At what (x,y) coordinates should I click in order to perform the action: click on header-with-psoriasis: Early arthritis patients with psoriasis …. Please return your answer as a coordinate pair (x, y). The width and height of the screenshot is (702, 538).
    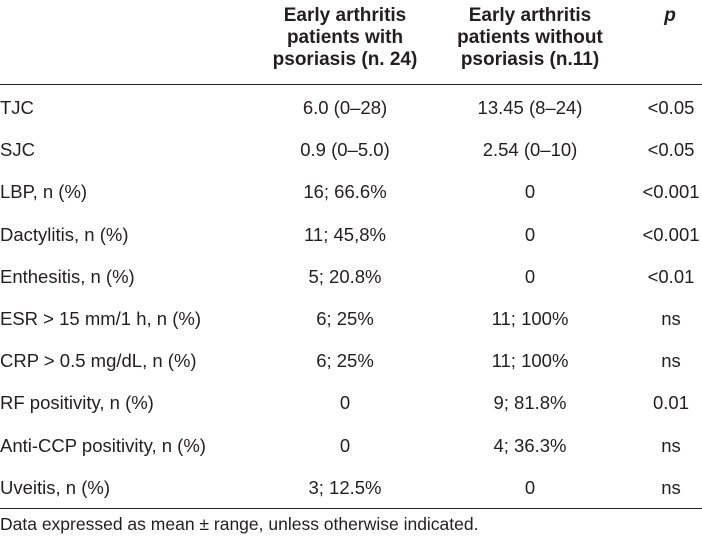
    Looking at the image, I should click on (345, 38).